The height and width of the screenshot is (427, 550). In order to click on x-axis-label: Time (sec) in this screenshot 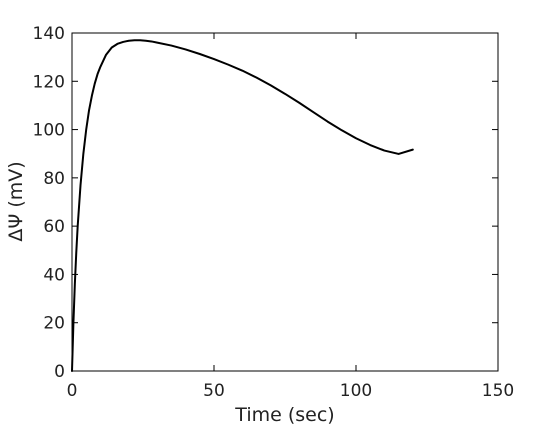, I will do `click(284, 415)`.